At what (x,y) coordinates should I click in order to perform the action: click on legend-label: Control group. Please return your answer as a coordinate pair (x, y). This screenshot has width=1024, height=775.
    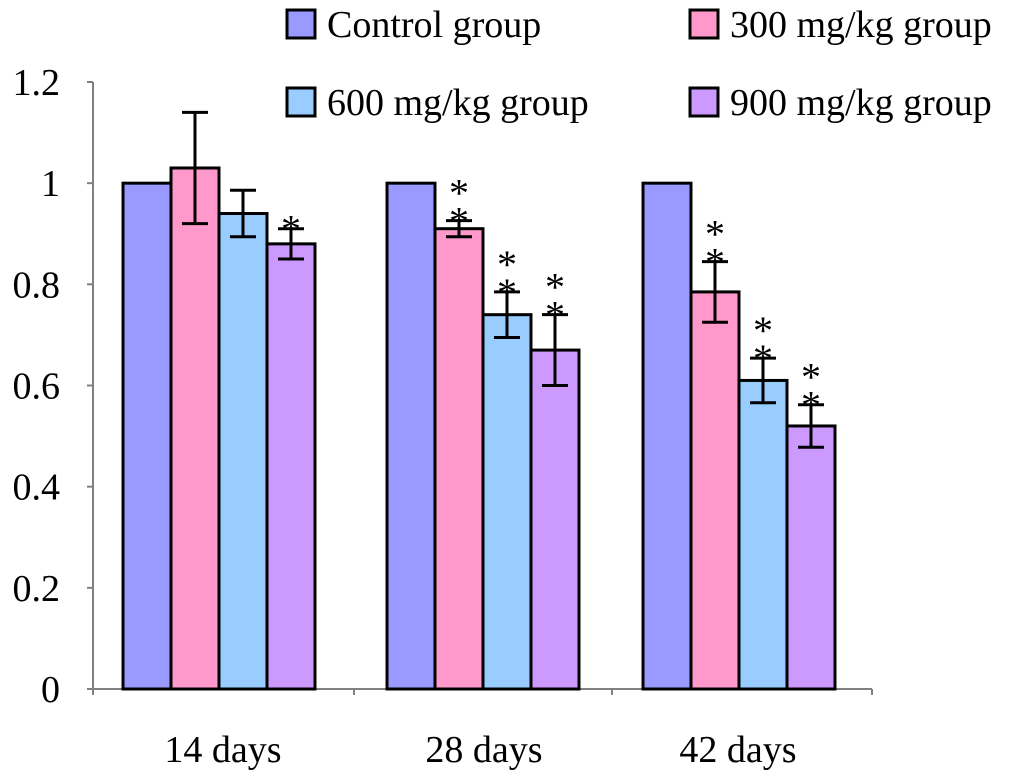
    Looking at the image, I should click on (434, 25).